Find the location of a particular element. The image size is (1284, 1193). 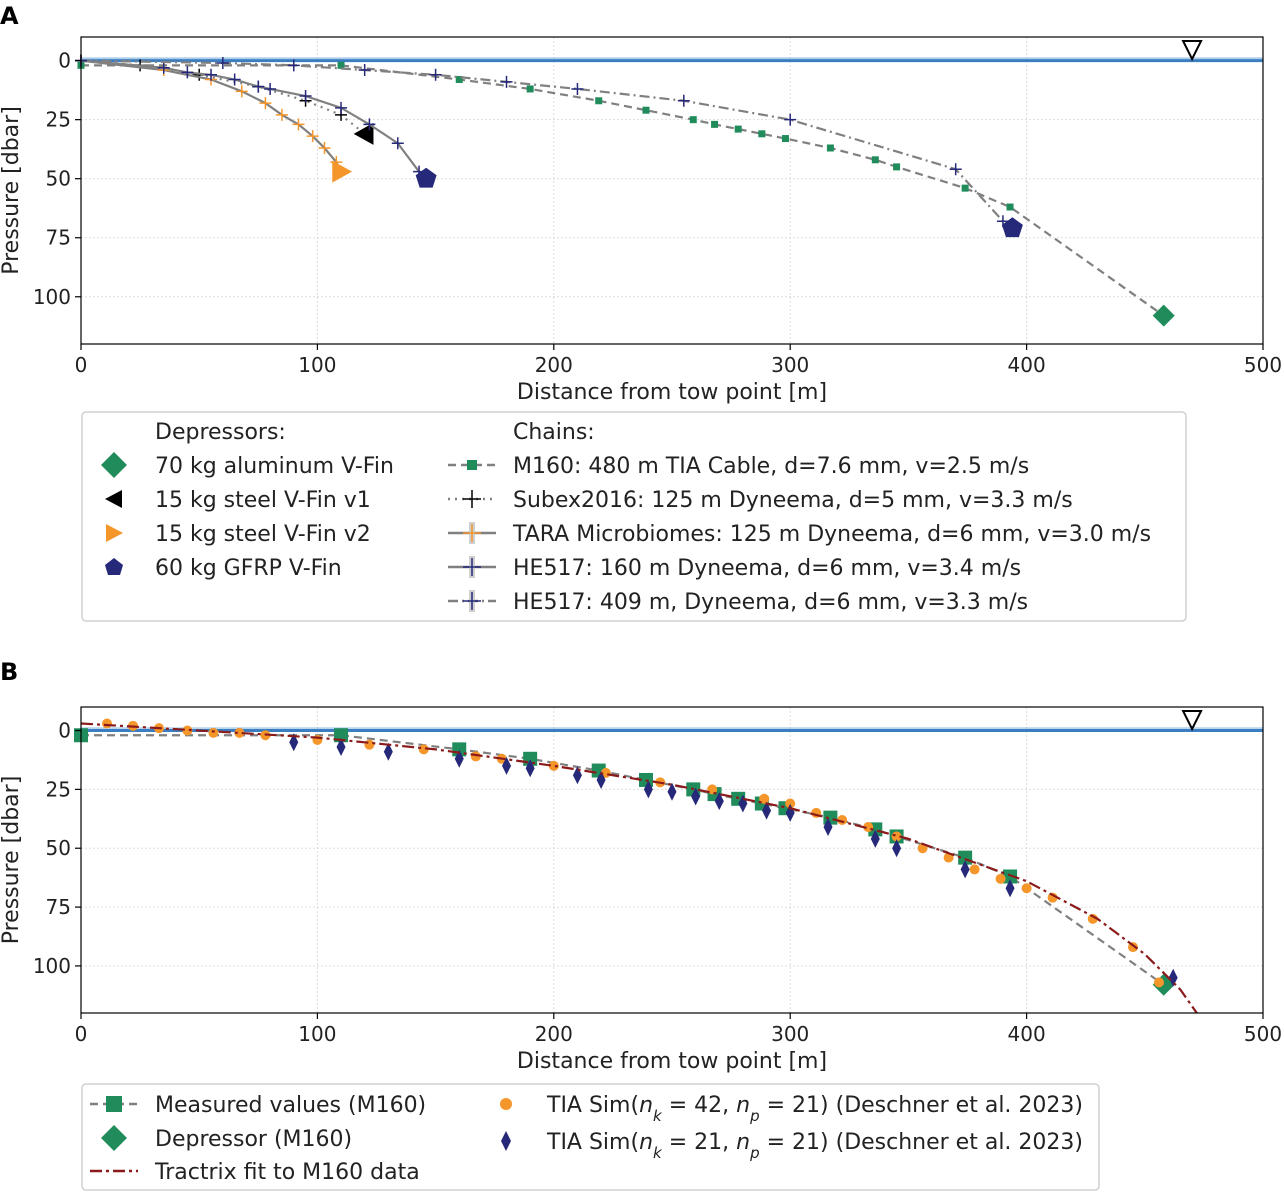

x-axis-label: Distance from tow point [m] is located at coordinates (672, 1061).